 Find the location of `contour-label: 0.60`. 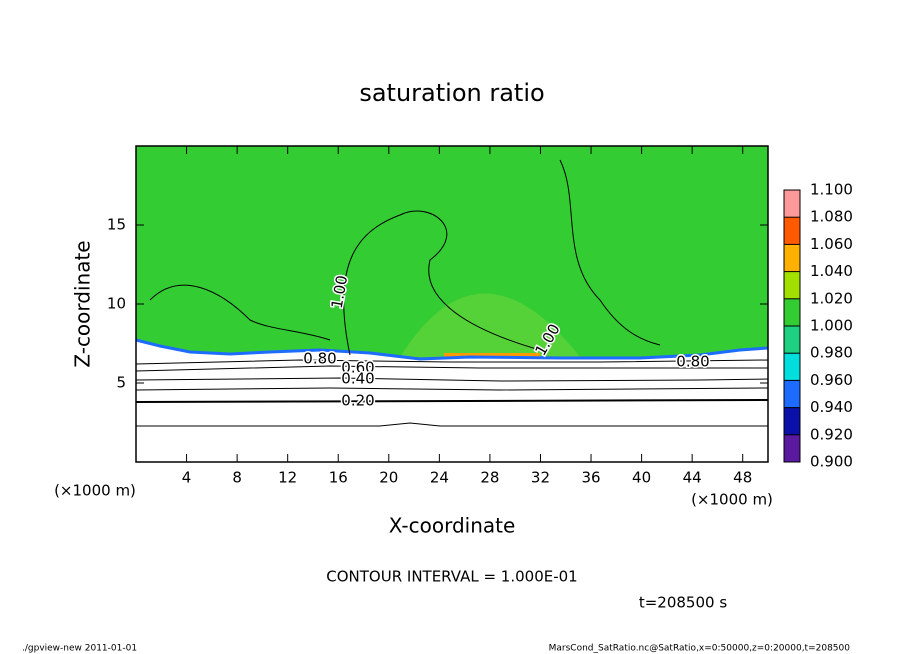

contour-label: 0.60 is located at coordinates (357, 368).